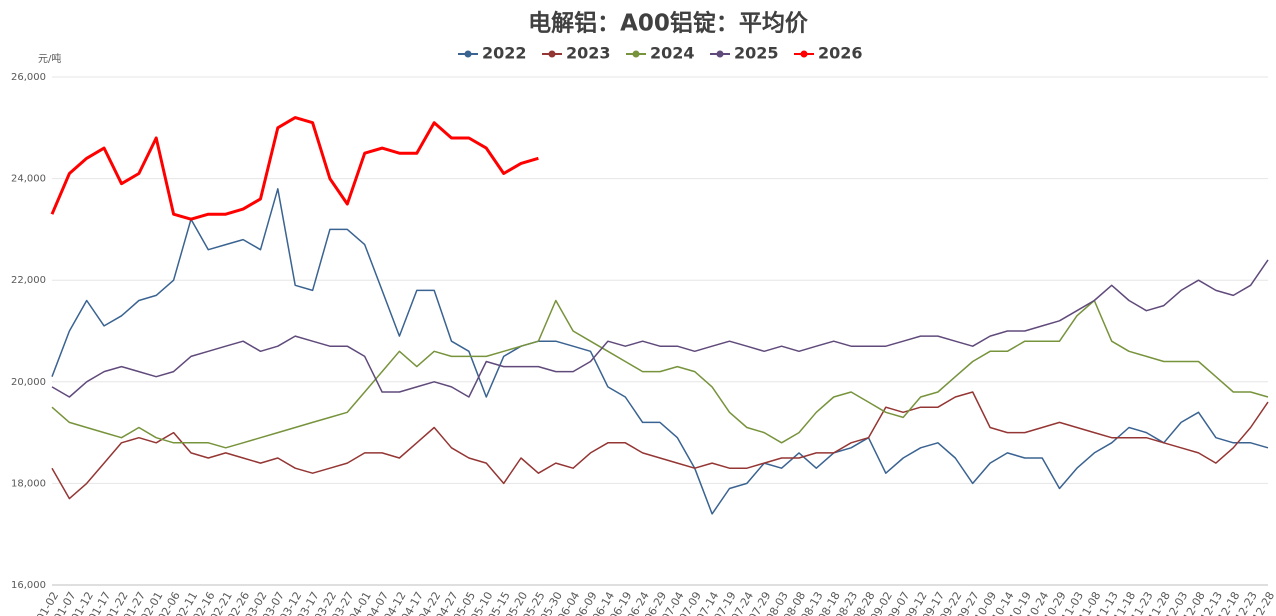 This screenshot has height=616, width=1276. I want to click on series-line, so click(294, 168).